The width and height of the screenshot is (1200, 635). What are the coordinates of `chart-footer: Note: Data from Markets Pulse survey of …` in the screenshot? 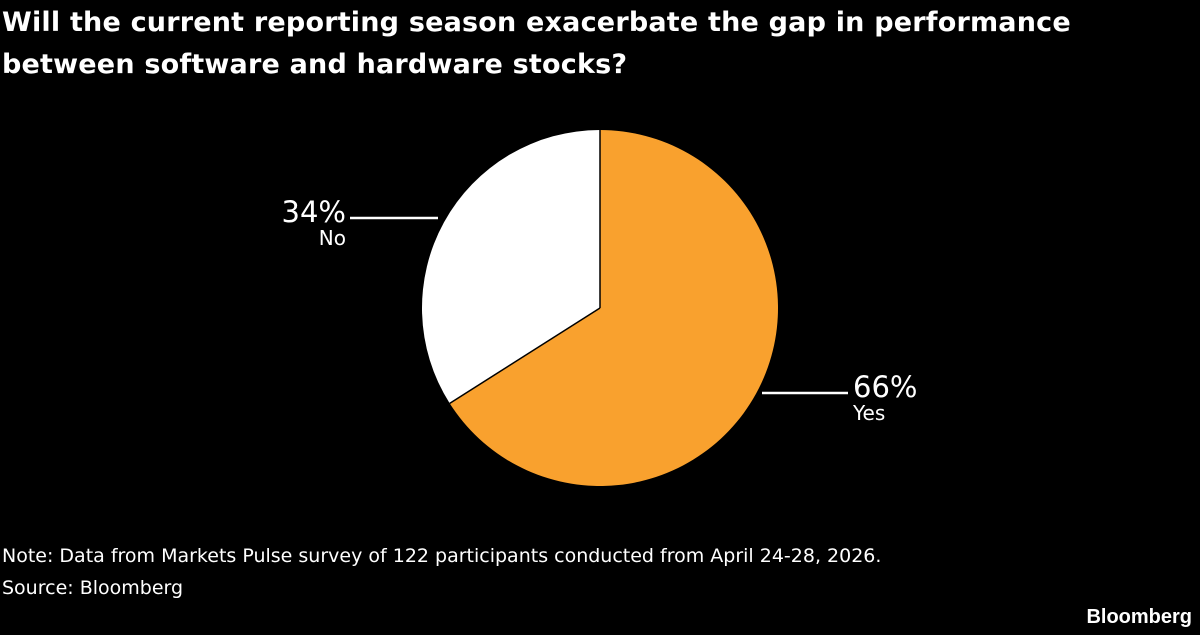 It's located at (441, 572).